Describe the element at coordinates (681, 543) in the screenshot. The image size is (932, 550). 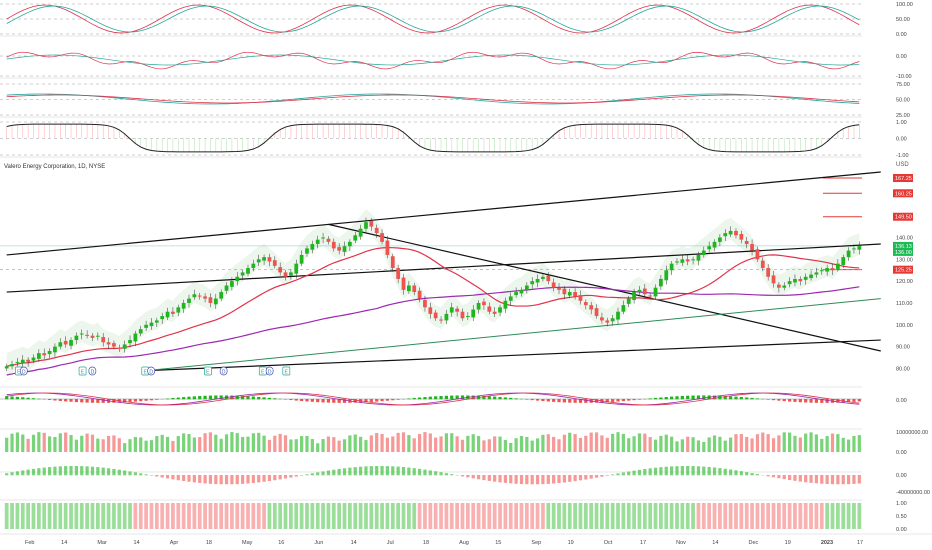
I see `time-axis-label: Nov` at that location.